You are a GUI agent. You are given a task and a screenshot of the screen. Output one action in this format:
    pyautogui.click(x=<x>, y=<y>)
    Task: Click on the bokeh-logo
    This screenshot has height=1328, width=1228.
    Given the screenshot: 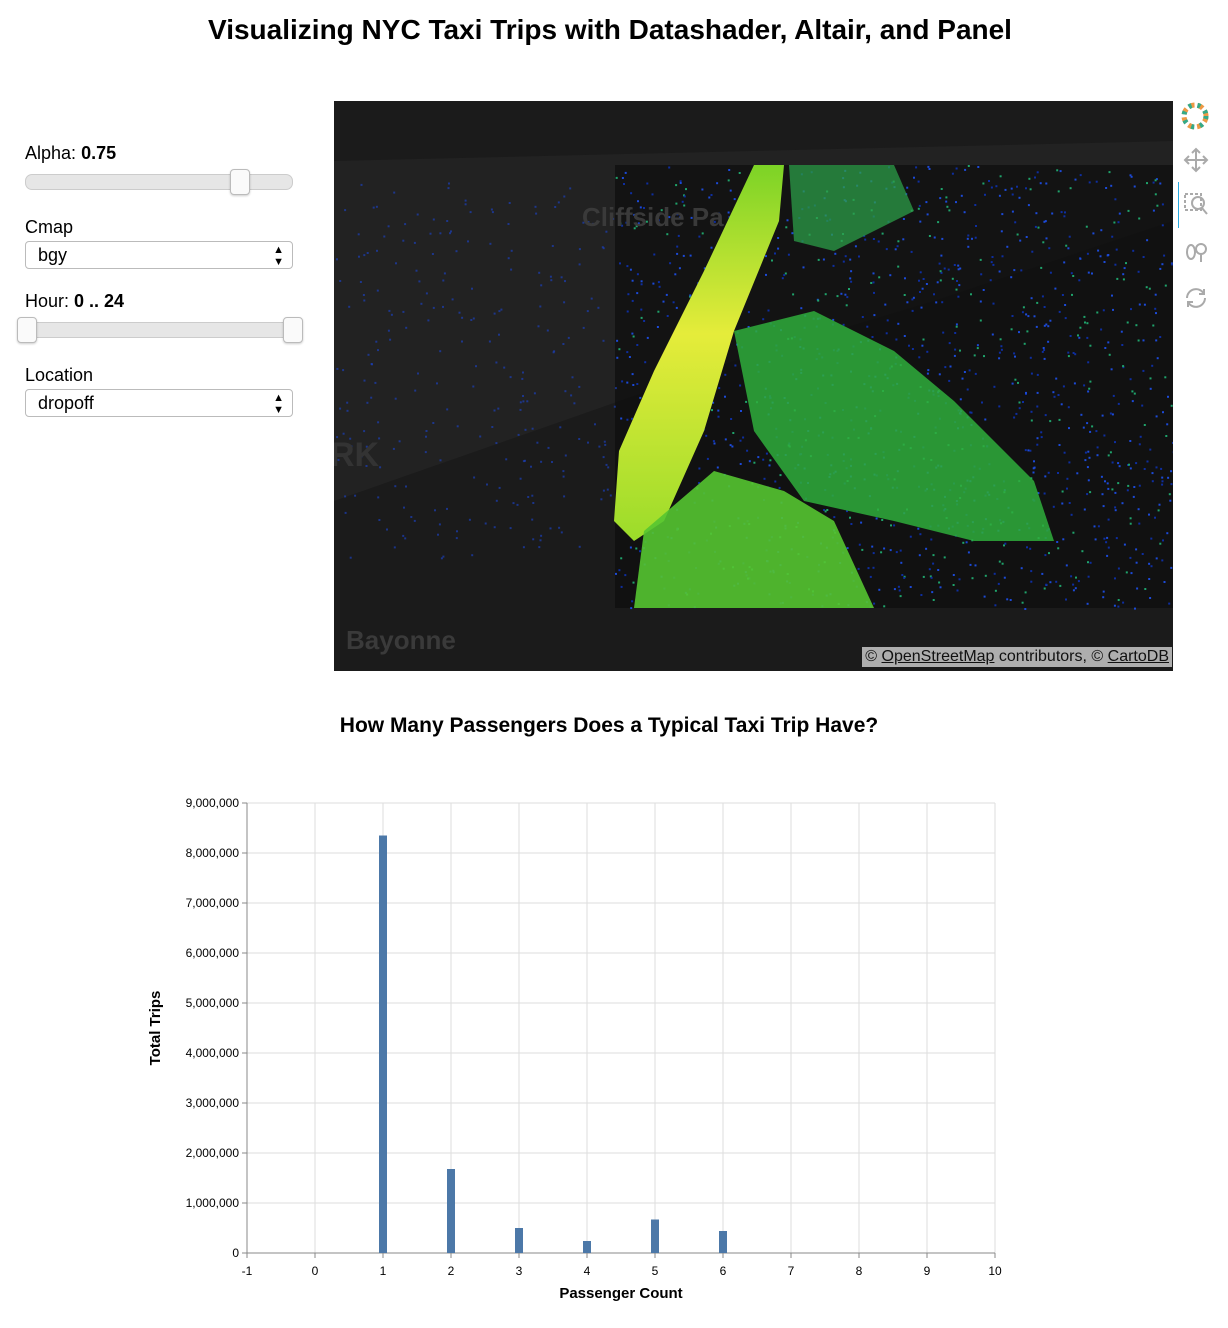 What is the action you would take?
    pyautogui.click(x=1195, y=116)
    